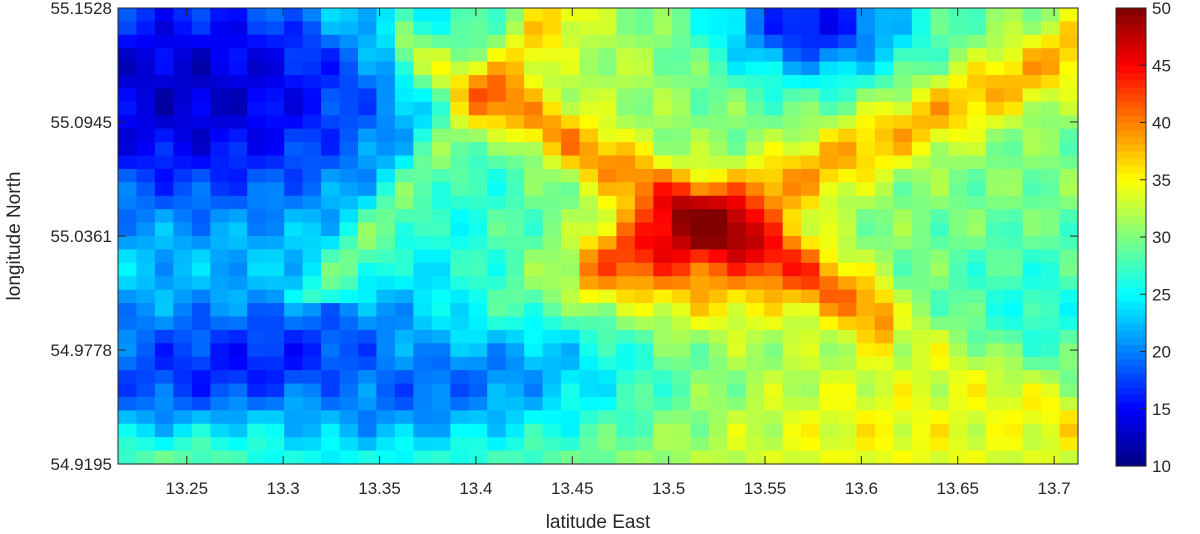 The width and height of the screenshot is (1200, 534). I want to click on colorbar-tick-label: 10, so click(1161, 466).